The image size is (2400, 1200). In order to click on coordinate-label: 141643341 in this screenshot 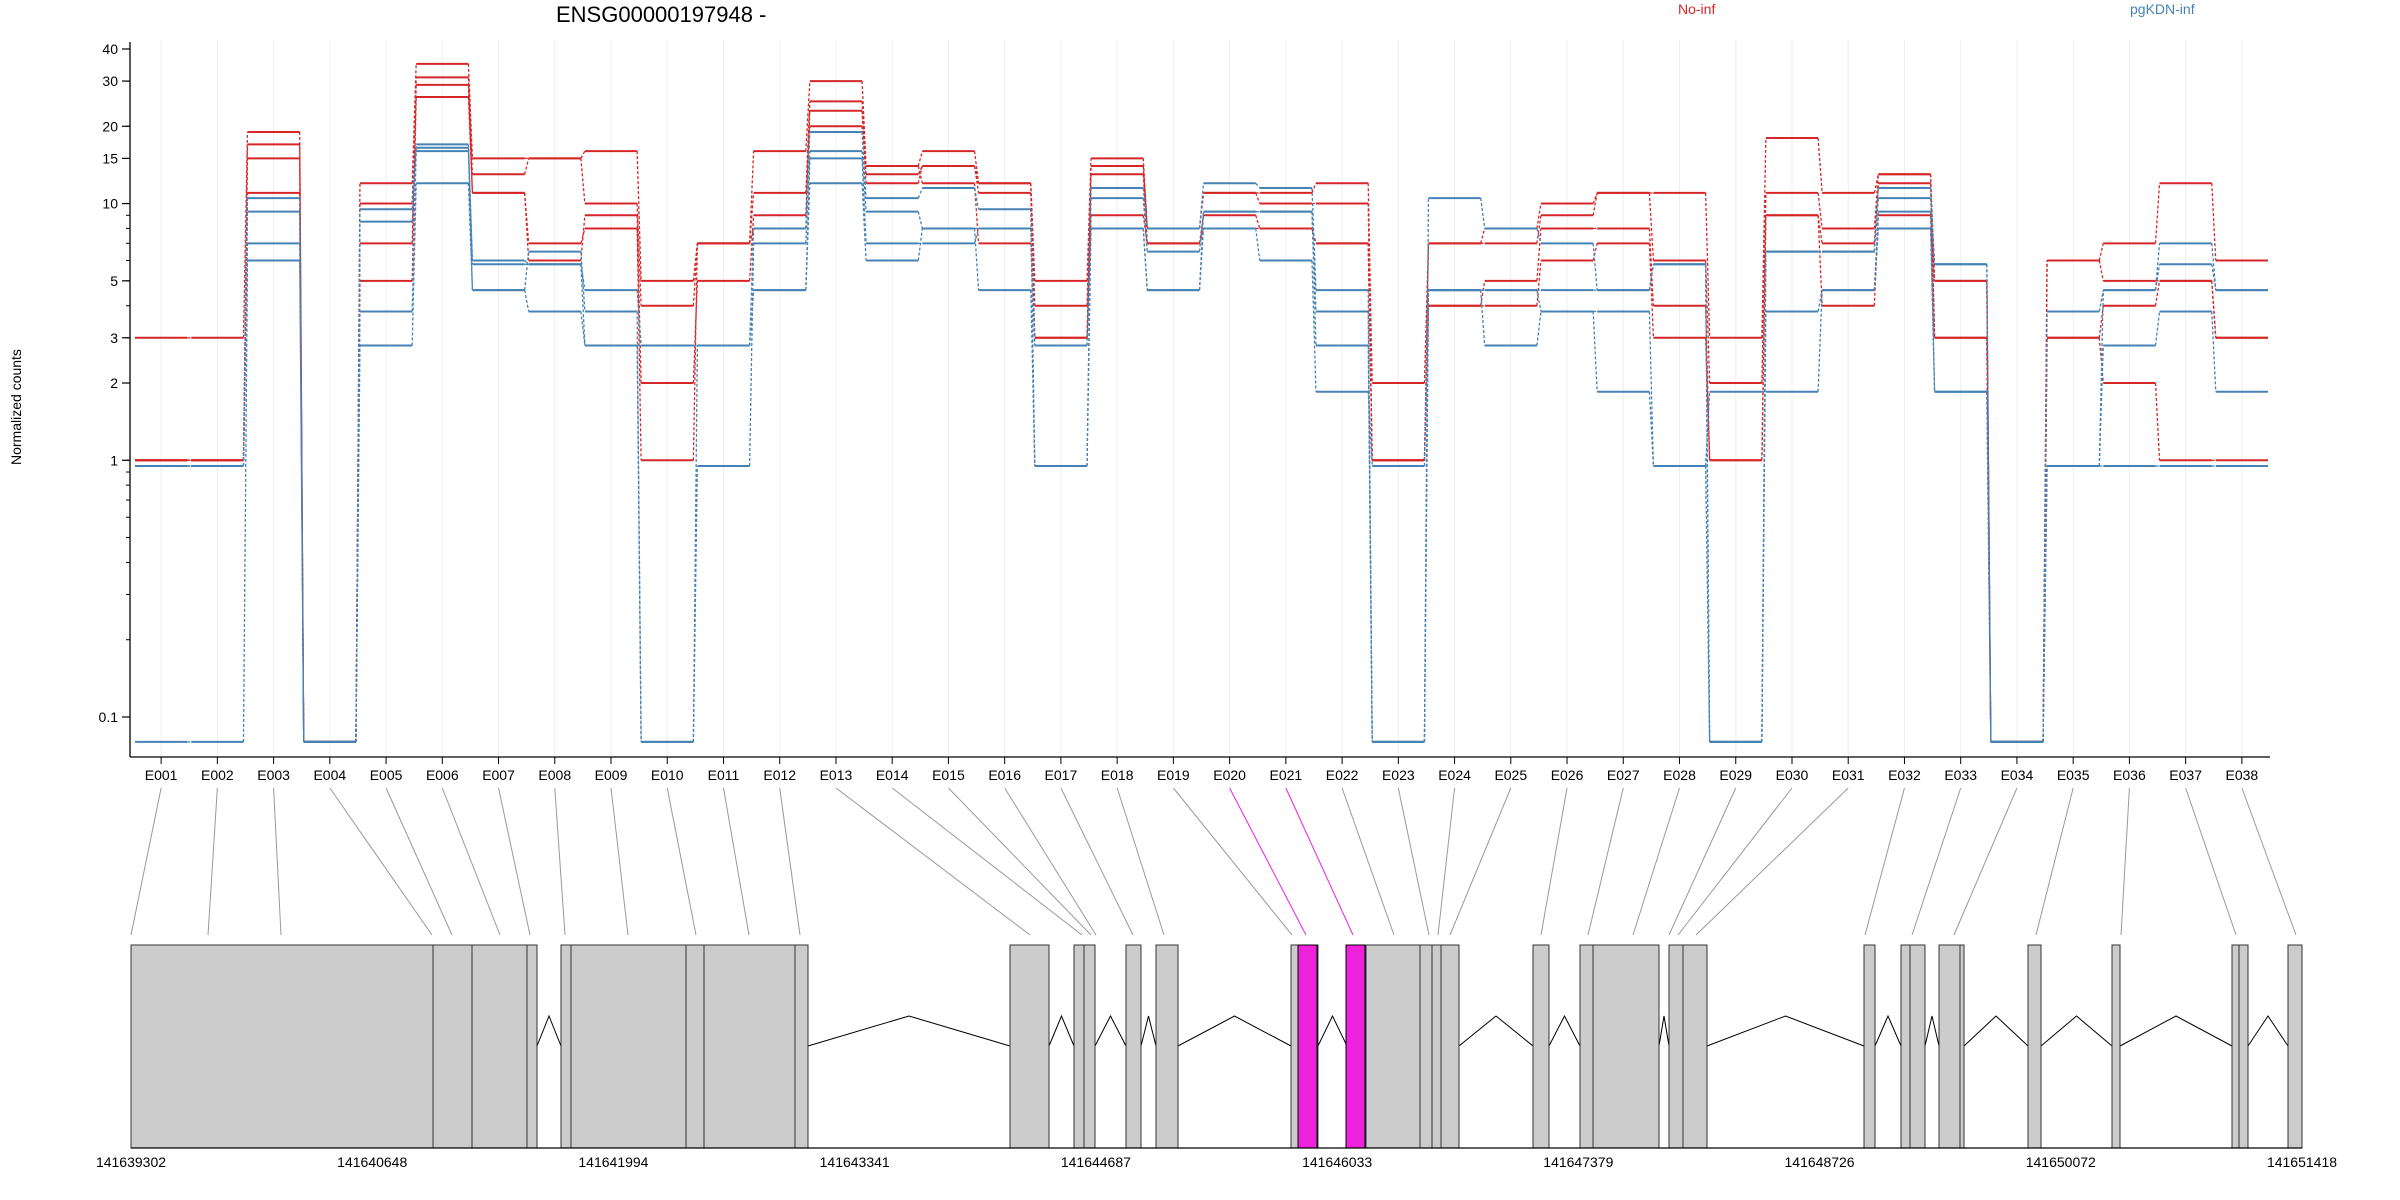, I will do `click(855, 1162)`.